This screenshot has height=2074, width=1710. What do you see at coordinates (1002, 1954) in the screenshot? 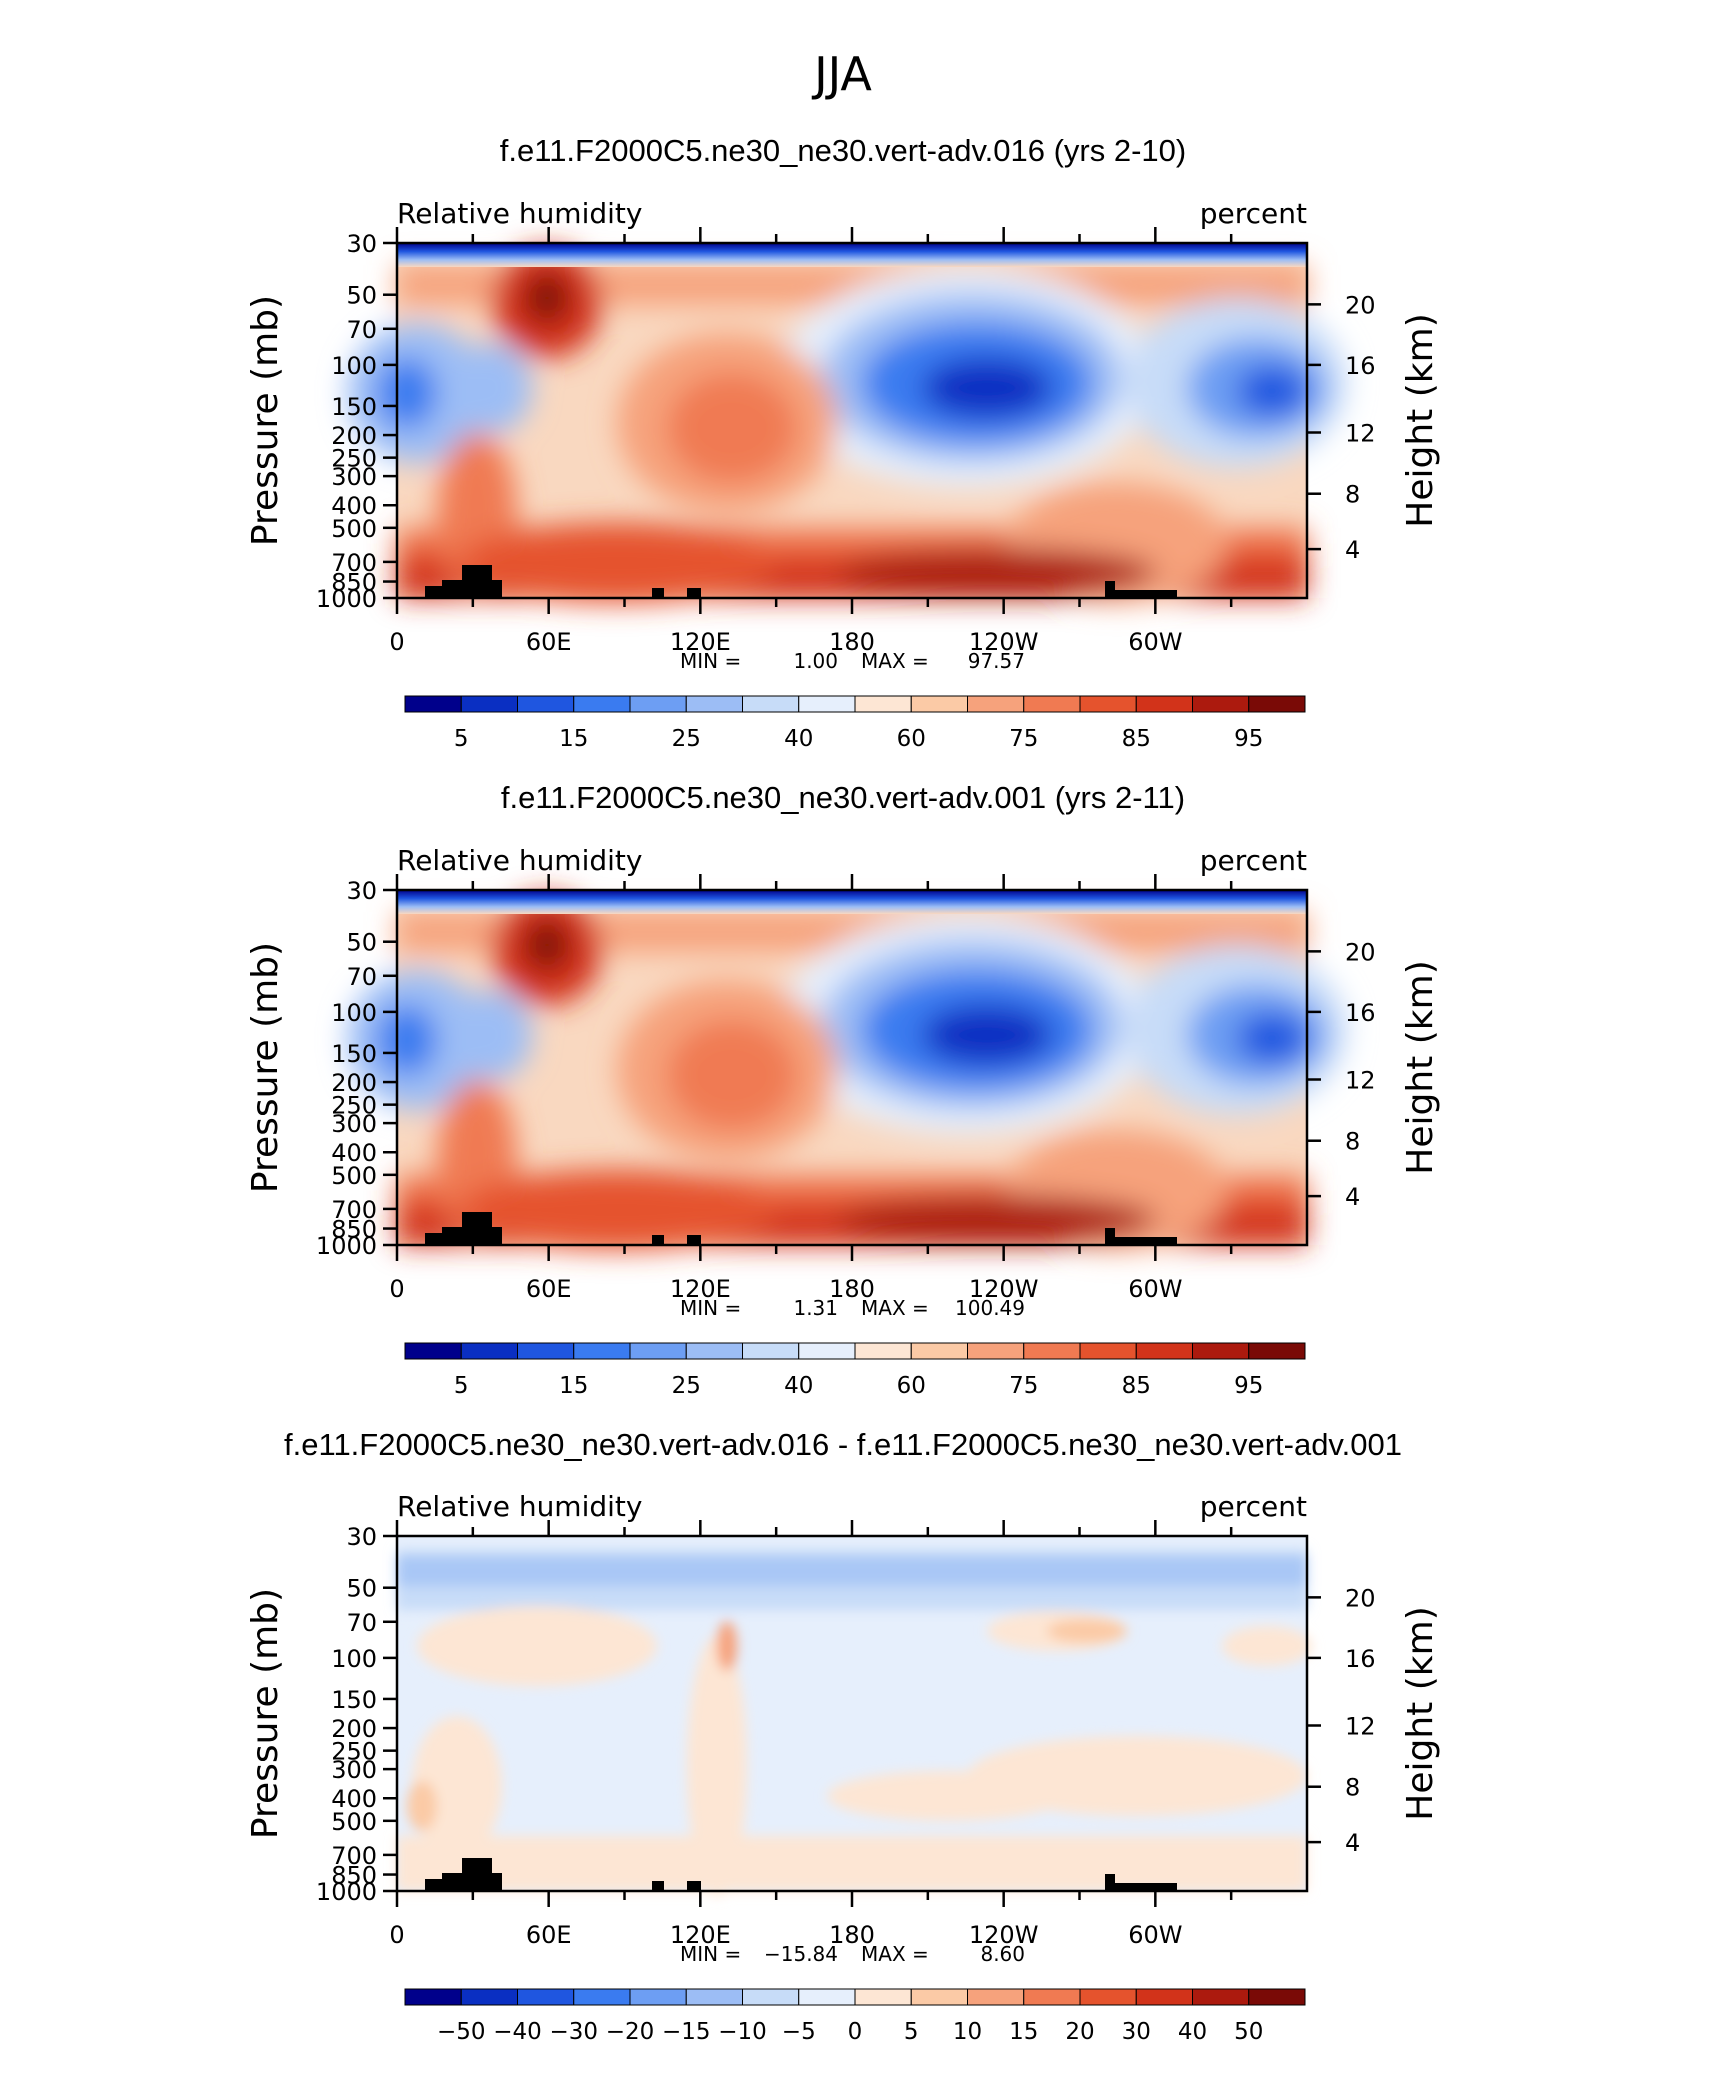
I see `max-value: 8.60` at bounding box center [1002, 1954].